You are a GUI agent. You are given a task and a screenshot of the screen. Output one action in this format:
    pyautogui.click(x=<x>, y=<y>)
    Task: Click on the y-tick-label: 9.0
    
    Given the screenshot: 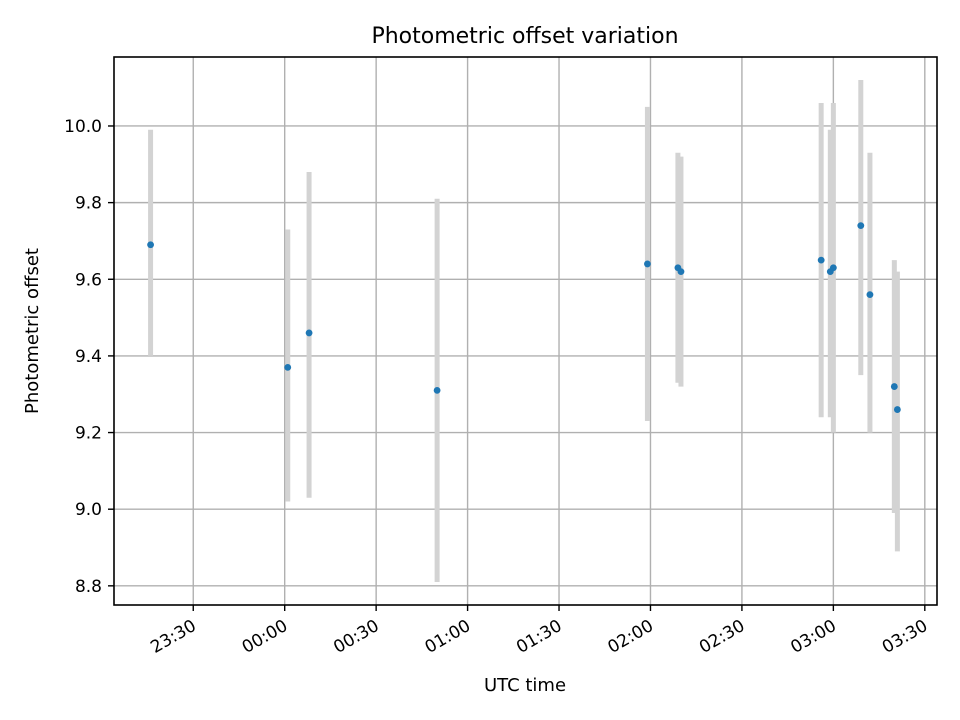 What is the action you would take?
    pyautogui.click(x=88, y=510)
    